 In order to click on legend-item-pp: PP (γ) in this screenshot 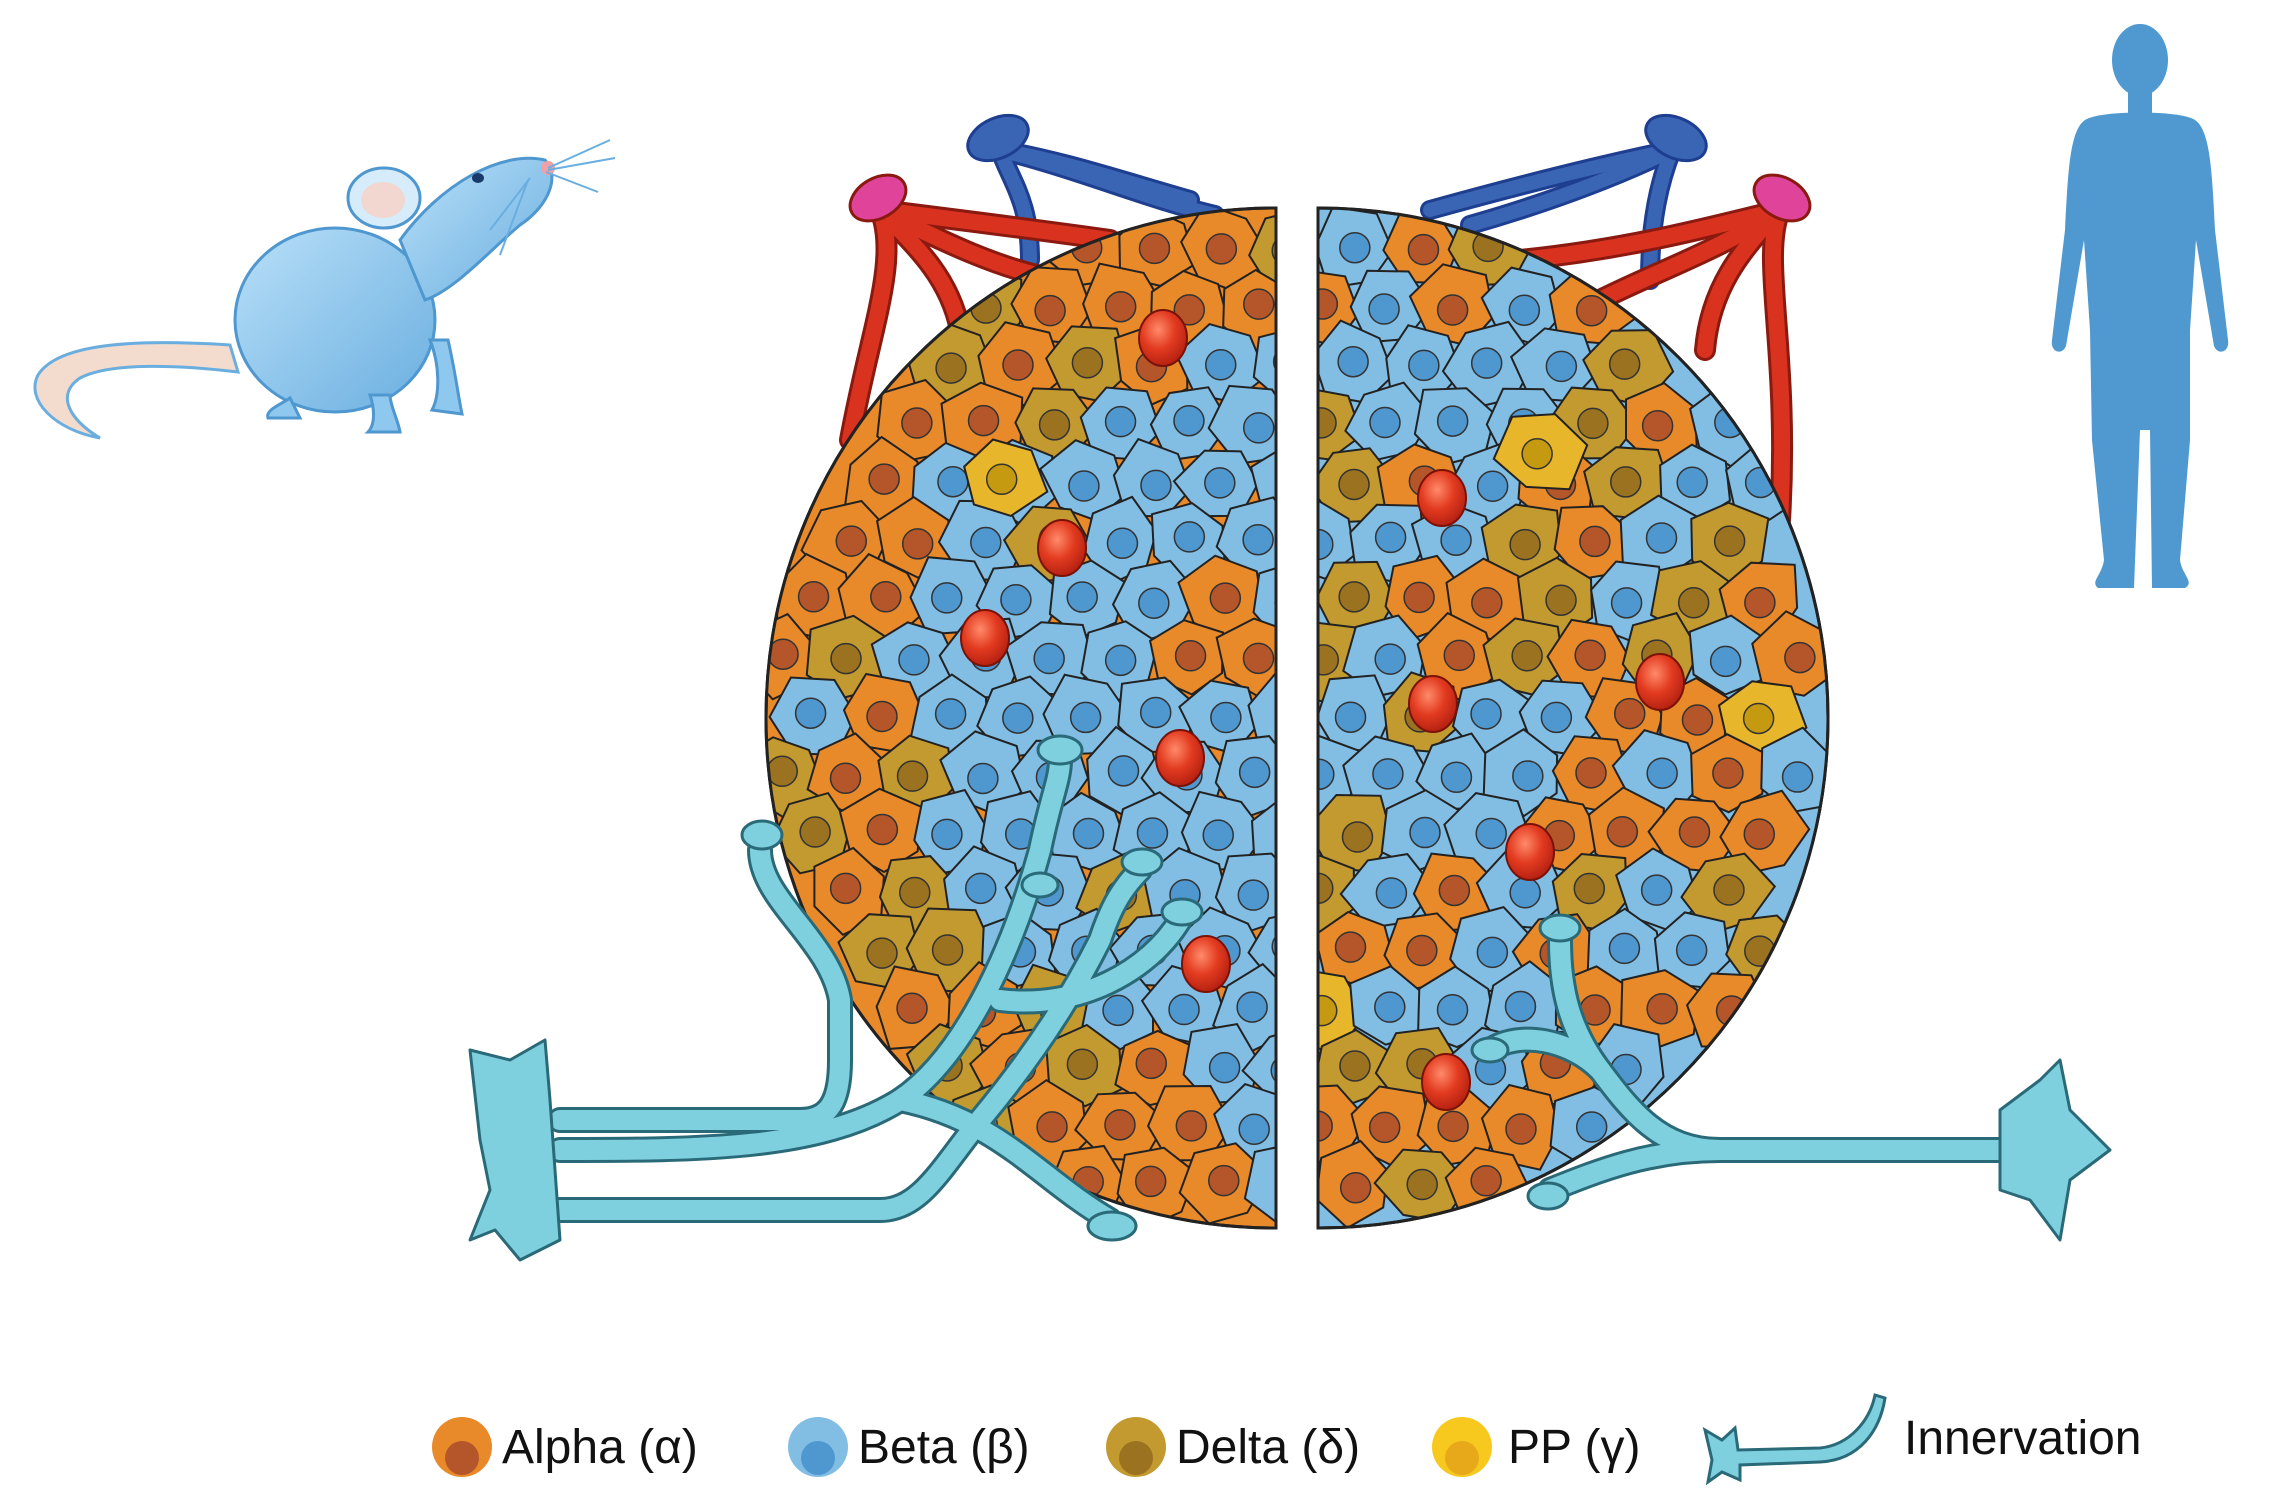, I will do `click(1536, 1447)`.